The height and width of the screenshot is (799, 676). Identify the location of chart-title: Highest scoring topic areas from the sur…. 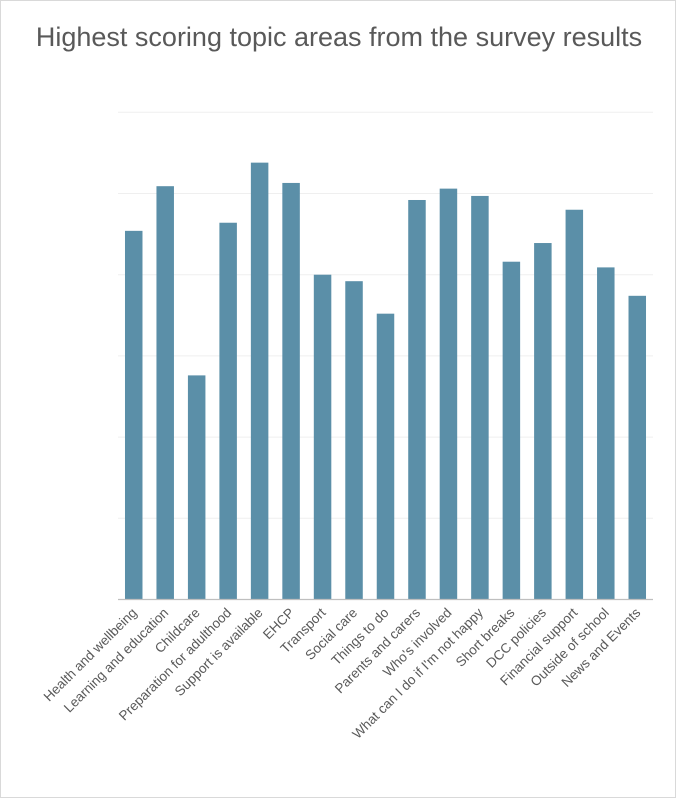
(339, 37).